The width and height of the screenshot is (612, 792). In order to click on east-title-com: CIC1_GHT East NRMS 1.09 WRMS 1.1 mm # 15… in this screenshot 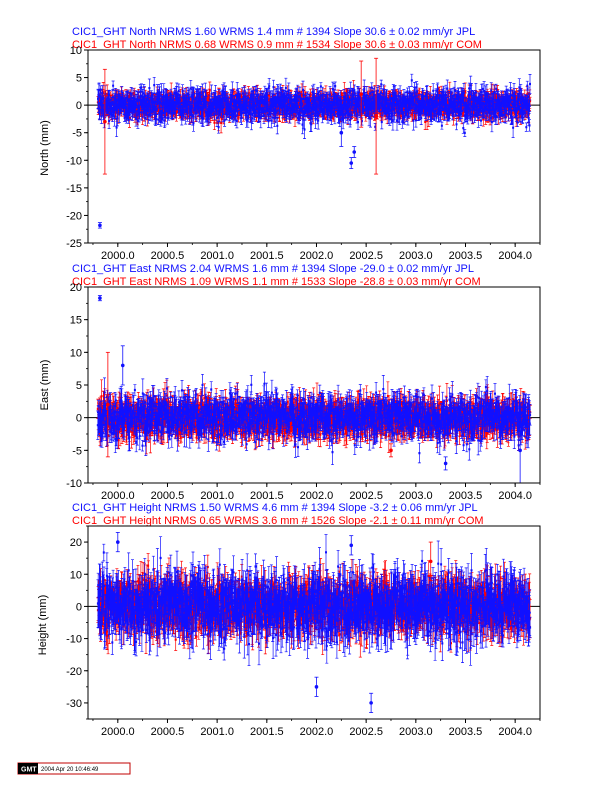, I will do `click(276, 282)`.